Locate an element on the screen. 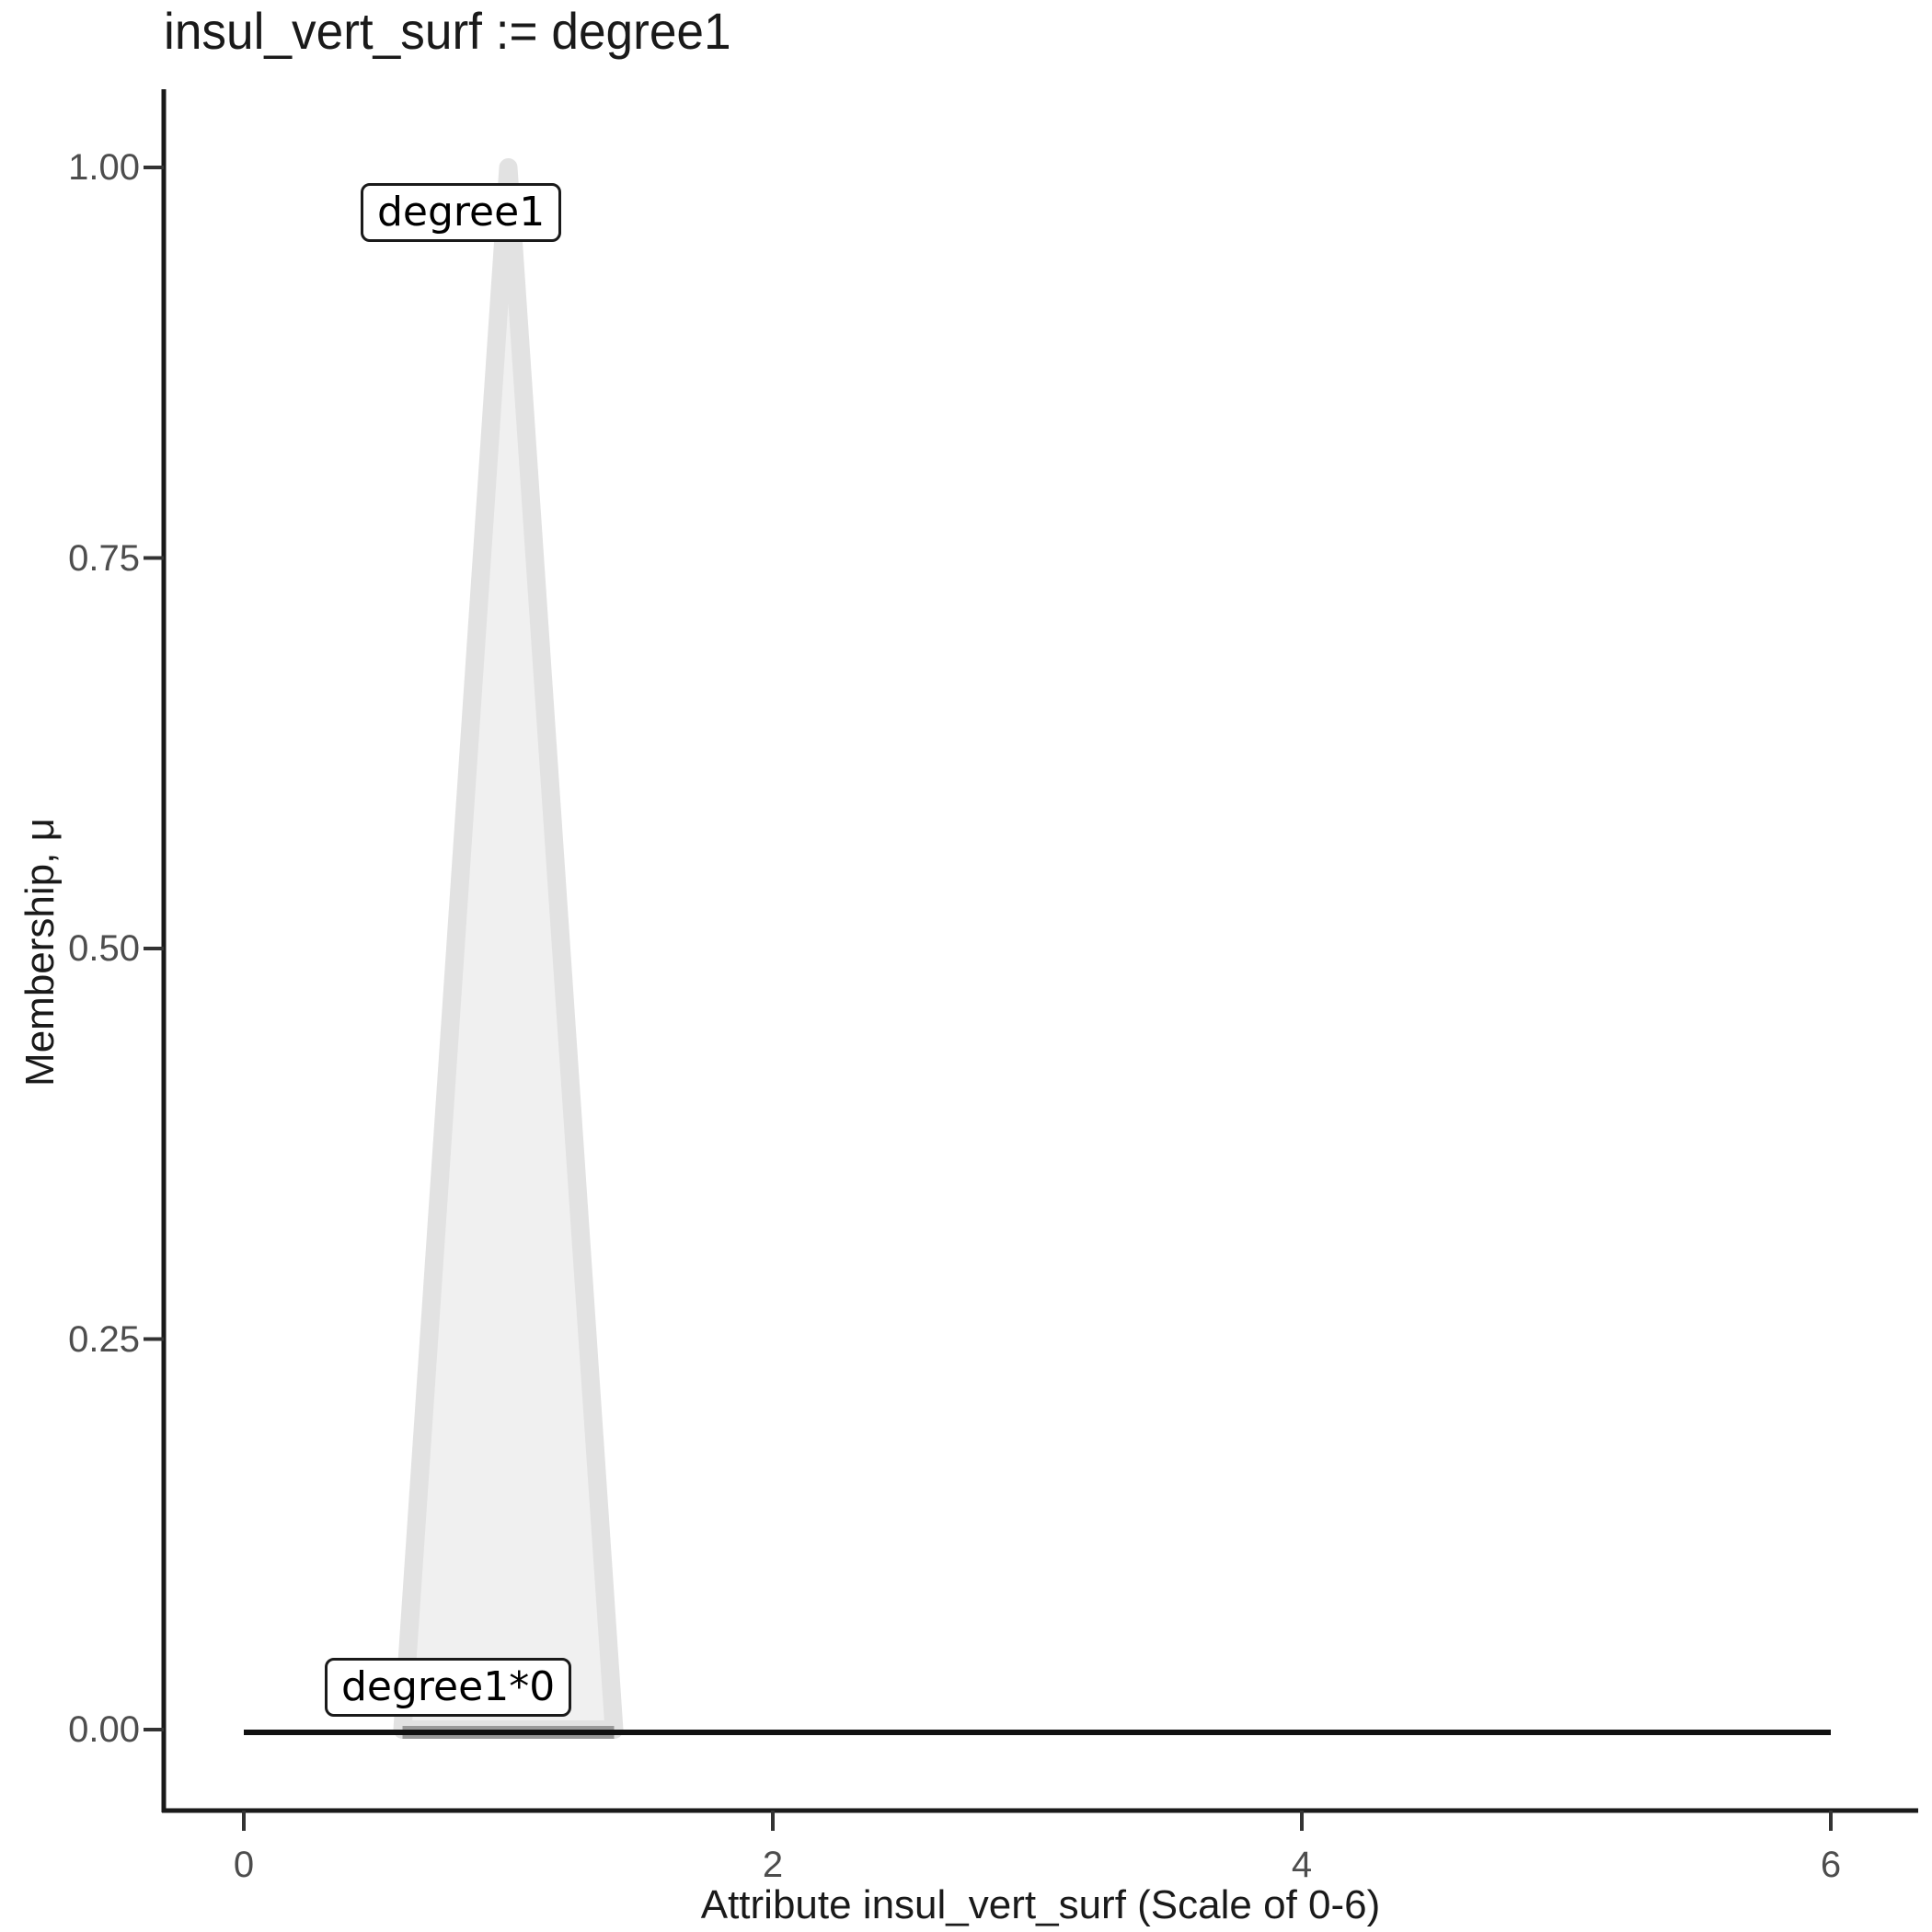 The height and width of the screenshot is (1932, 1932). x-tick-marks is located at coordinates (1037, 1821).